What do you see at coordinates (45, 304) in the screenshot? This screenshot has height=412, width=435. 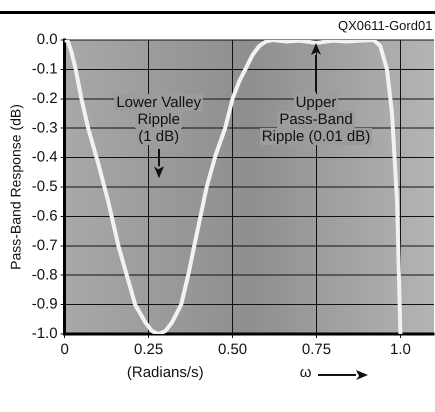 I see `y-tick-label: -0.9` at bounding box center [45, 304].